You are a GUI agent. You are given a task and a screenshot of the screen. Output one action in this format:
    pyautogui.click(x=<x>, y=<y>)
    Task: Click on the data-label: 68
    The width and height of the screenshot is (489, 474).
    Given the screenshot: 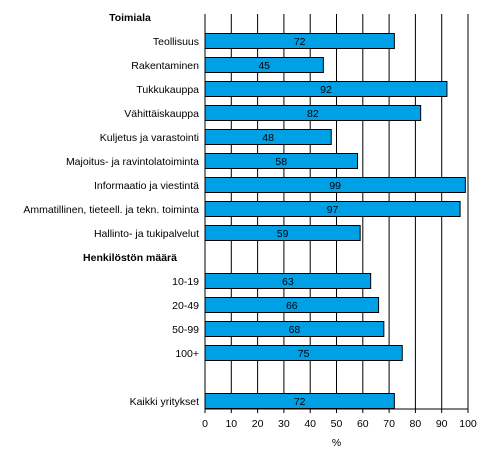 What is the action you would take?
    pyautogui.click(x=295, y=330)
    